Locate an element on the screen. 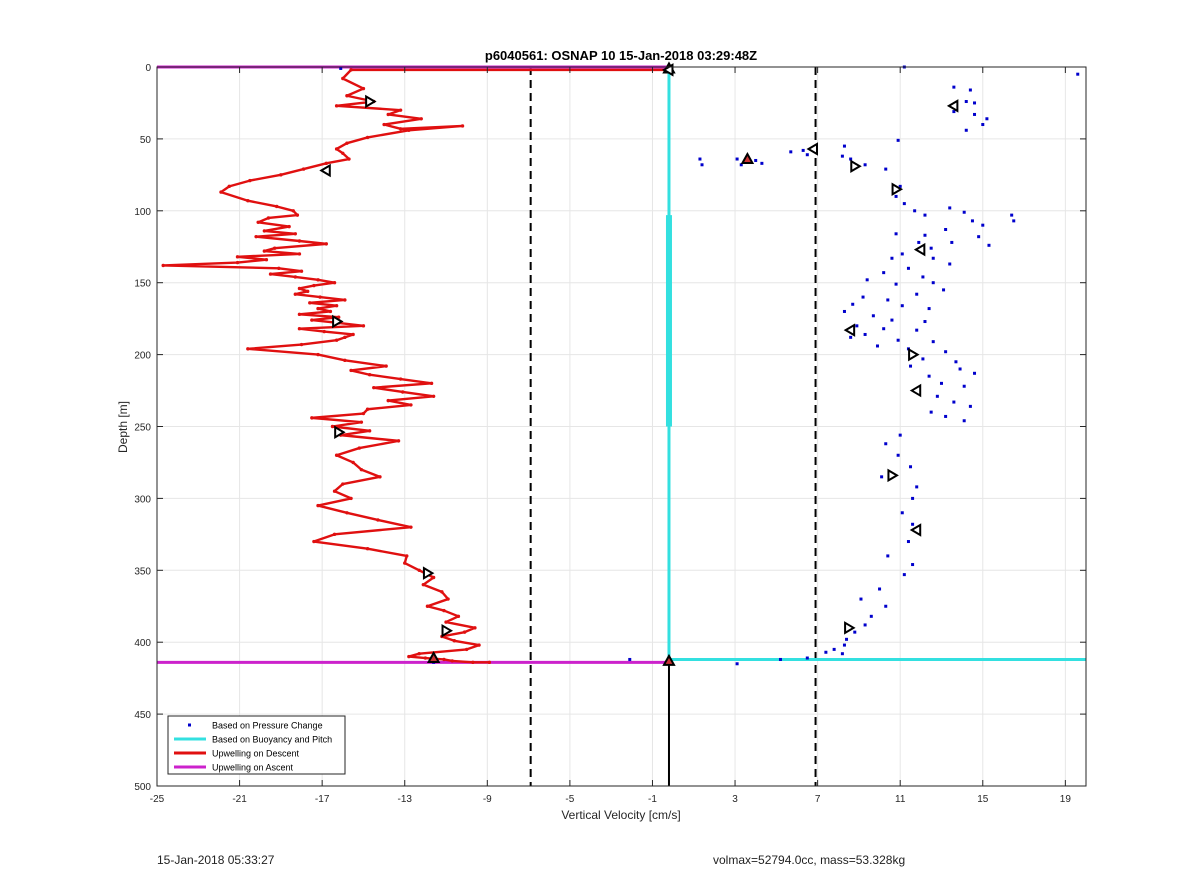  legend-box is located at coordinates (256, 745).